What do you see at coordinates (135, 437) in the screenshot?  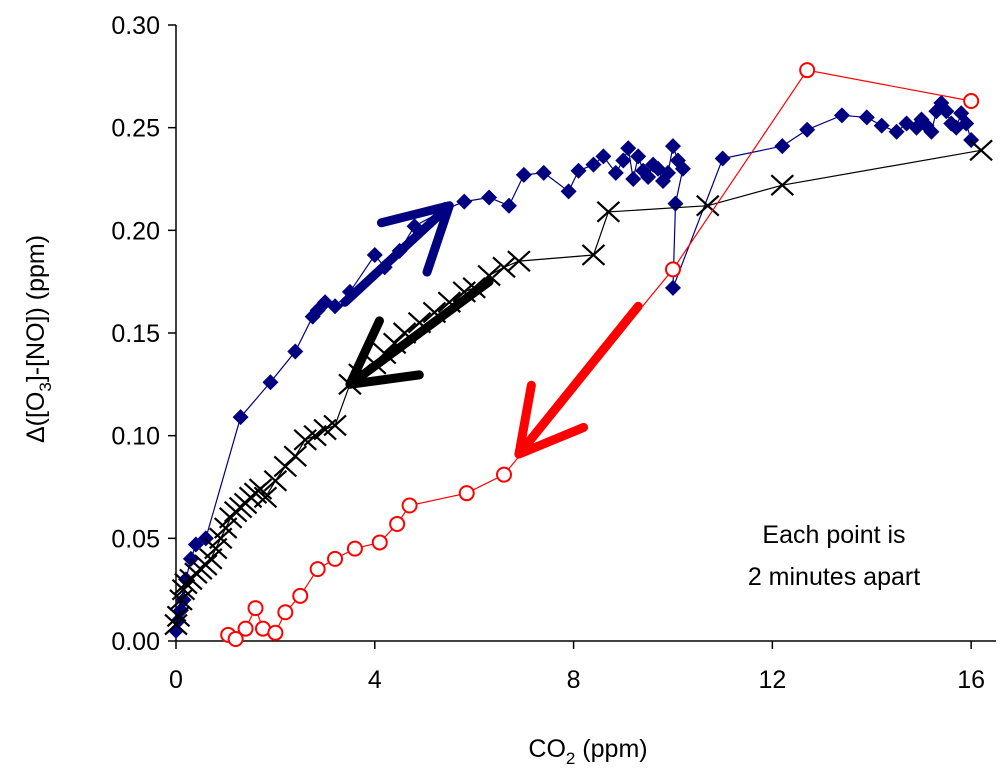 I see `y-tick-label: 0.10` at bounding box center [135, 437].